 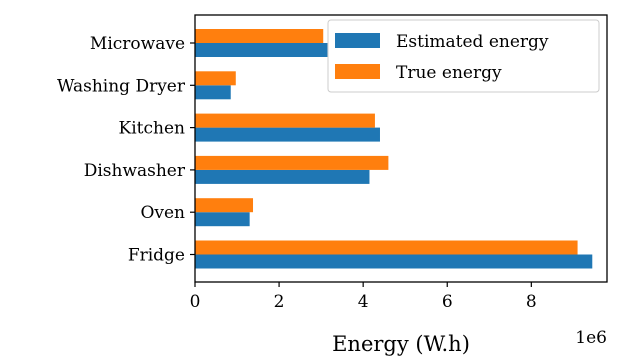 I want to click on bar-estimated-energy-oven, so click(x=222, y=219).